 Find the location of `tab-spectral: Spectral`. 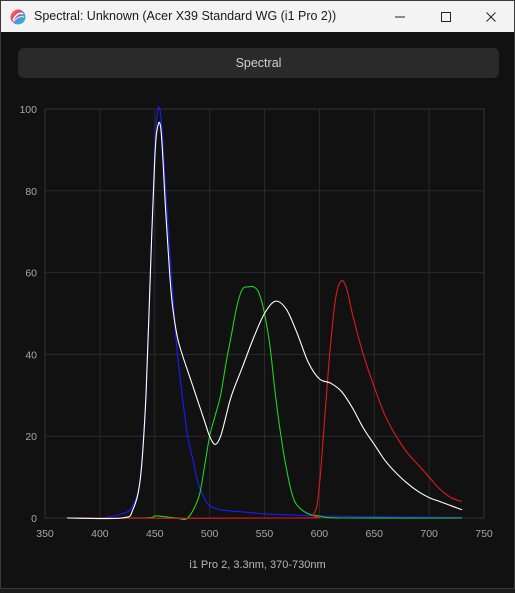

tab-spectral: Spectral is located at coordinates (258, 63).